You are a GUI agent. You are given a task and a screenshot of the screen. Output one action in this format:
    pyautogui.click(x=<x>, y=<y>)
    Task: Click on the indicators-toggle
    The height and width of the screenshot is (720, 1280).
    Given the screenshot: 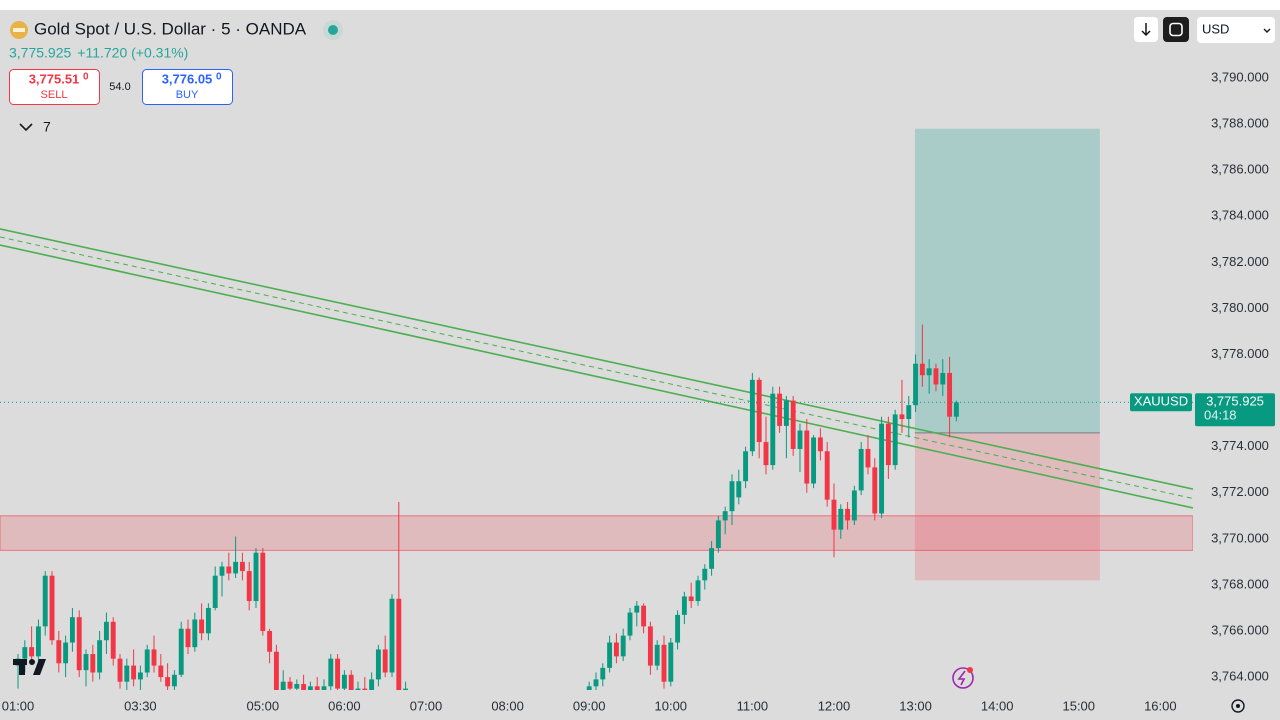 What is the action you would take?
    pyautogui.click(x=26, y=127)
    